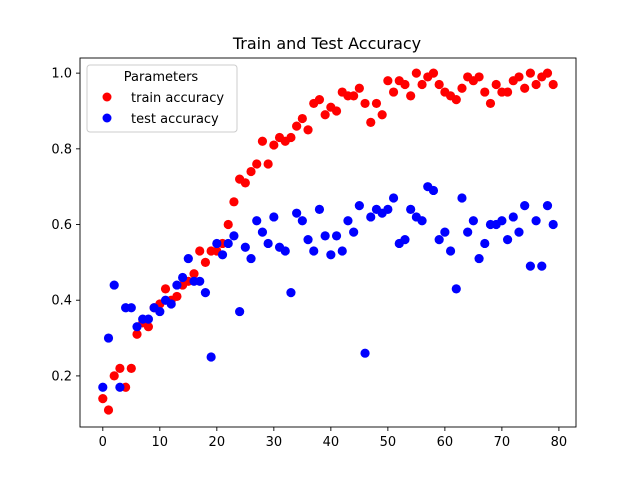 This screenshot has height=480, width=640. Describe the element at coordinates (107, 97) in the screenshot. I see `legend-marker-train` at that location.